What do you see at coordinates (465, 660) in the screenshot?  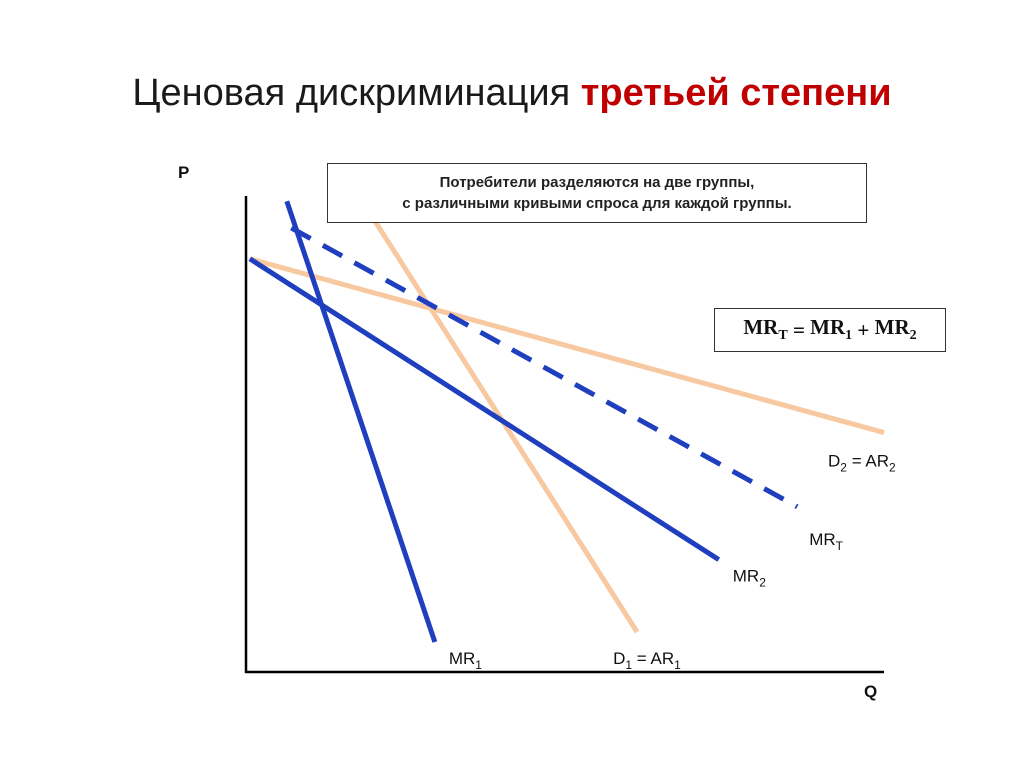 I see `series-label-mr1: MR1` at bounding box center [465, 660].